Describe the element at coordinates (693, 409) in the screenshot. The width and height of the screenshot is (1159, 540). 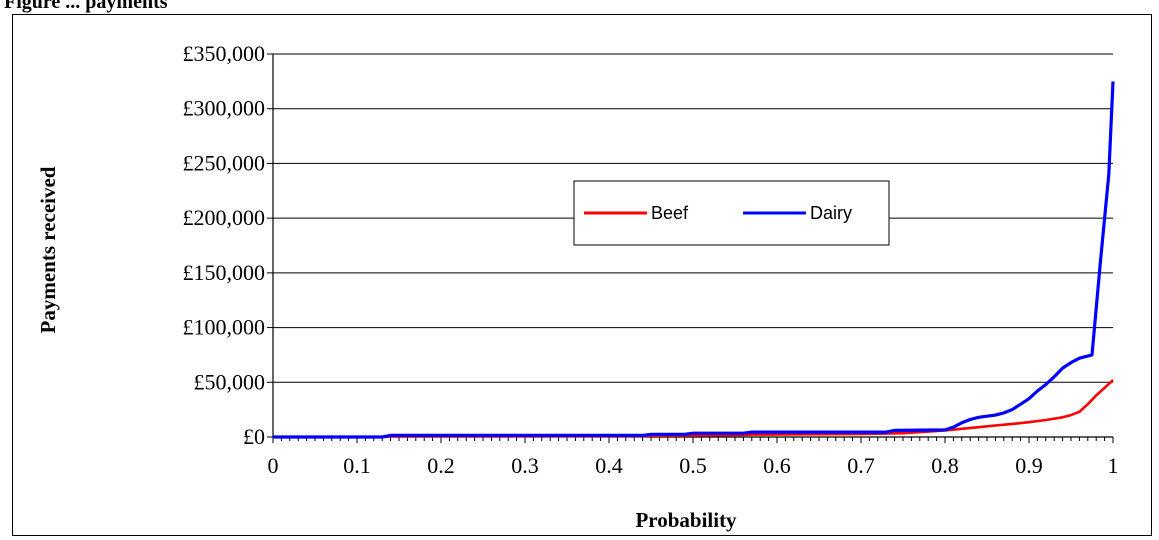
I see `series-line-beef` at that location.